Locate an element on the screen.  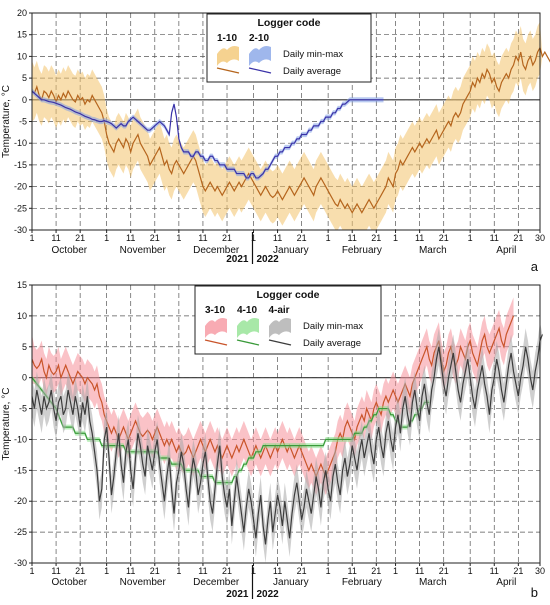
month-label: March is located at coordinates (433, 250).